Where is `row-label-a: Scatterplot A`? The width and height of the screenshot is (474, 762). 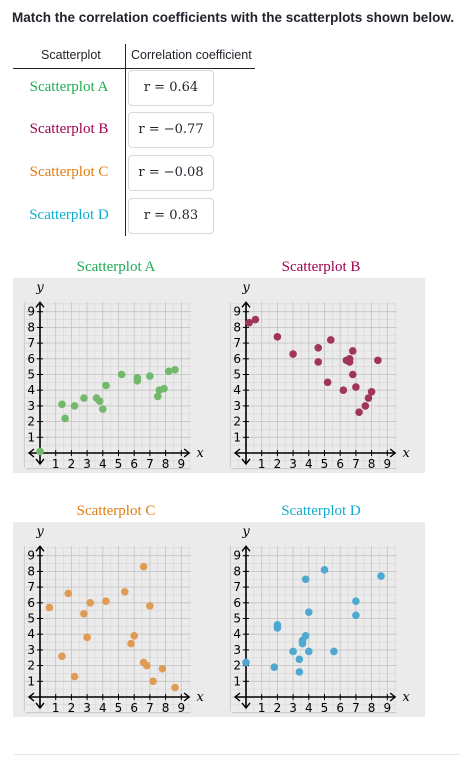
row-label-a: Scatterplot A is located at coordinates (69, 87).